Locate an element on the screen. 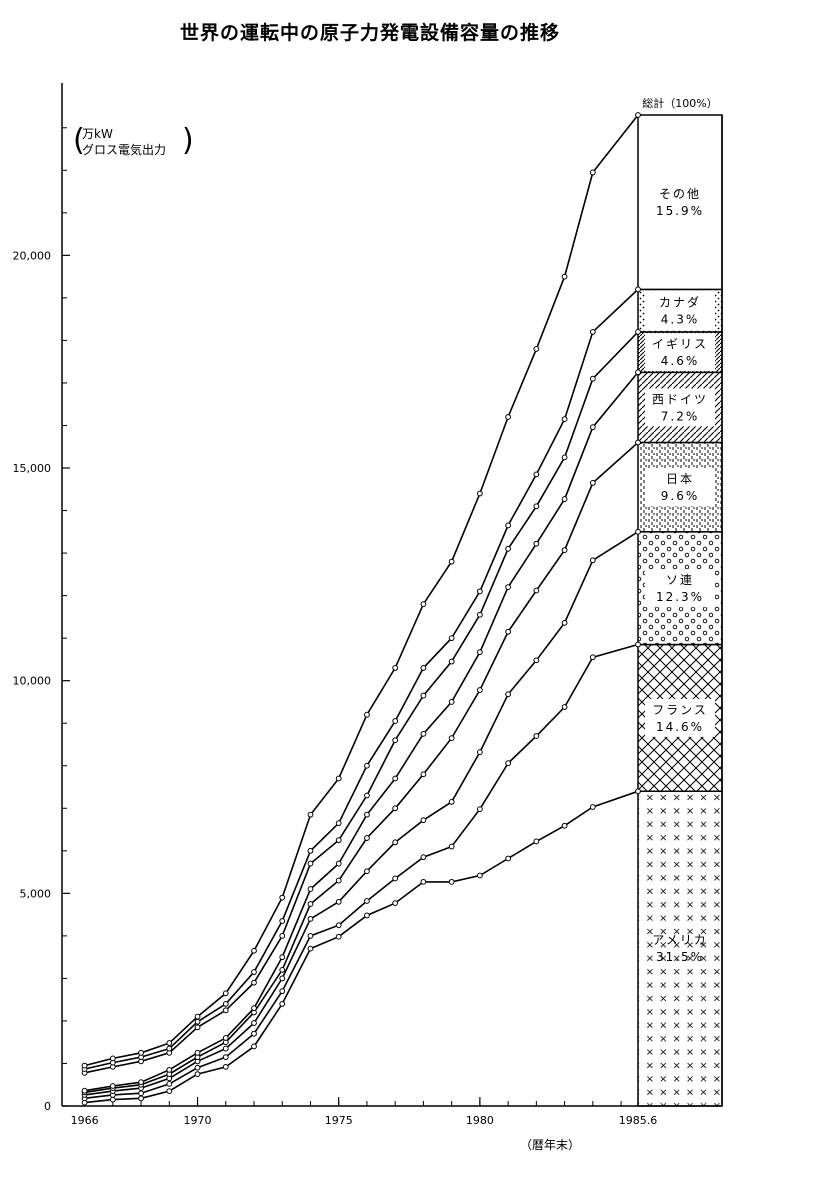 The width and height of the screenshot is (815, 1195). bar-segment-label: 31.5% is located at coordinates (680, 957).